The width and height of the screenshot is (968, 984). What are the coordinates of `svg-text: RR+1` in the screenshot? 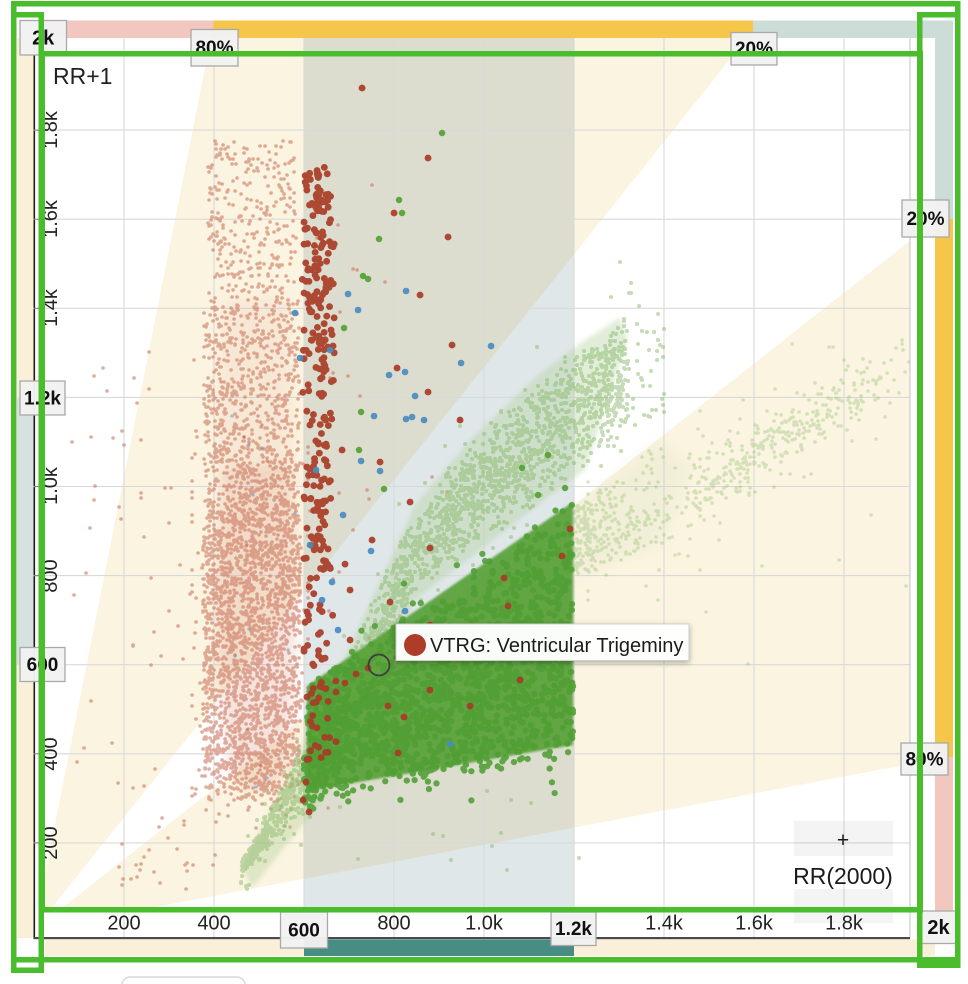 It's located at (82, 76).